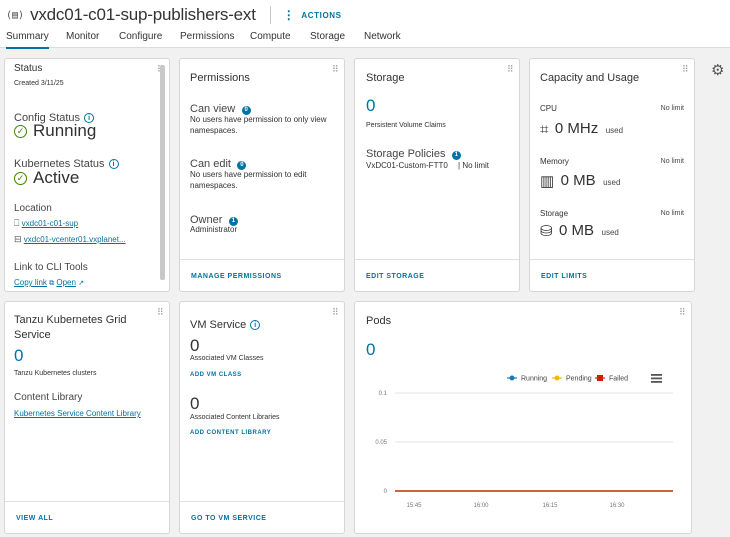 This screenshot has width=730, height=537. Describe the element at coordinates (614, 130) in the screenshot. I see `cpu-unit: used` at that location.